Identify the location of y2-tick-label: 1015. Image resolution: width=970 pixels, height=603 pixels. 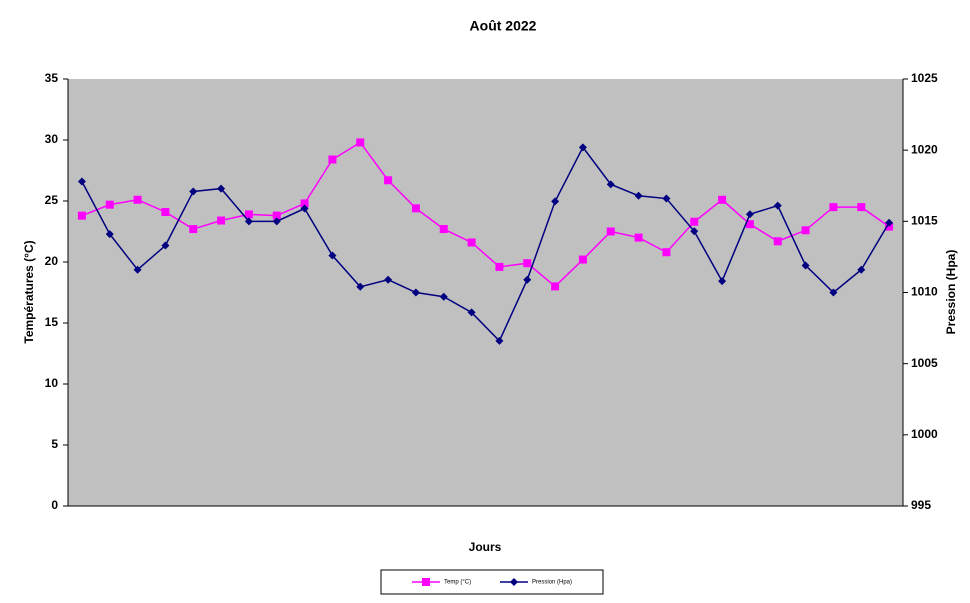
(924, 221).